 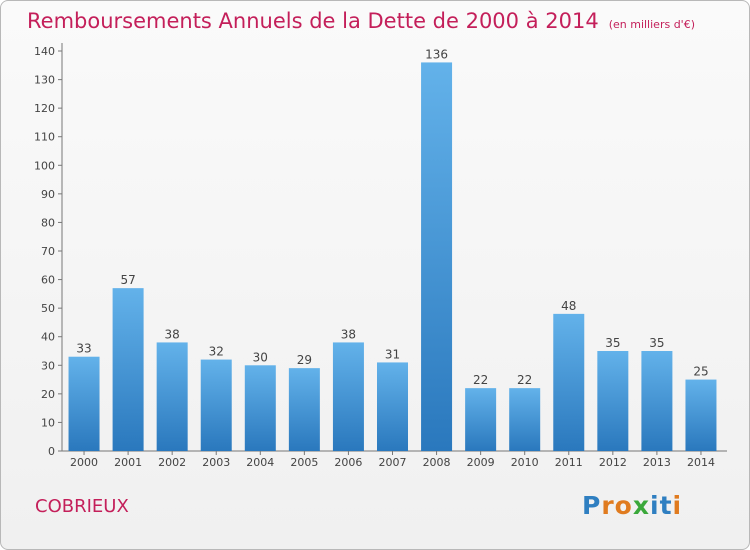 What do you see at coordinates (436, 54) in the screenshot?
I see `data-label: 136` at bounding box center [436, 54].